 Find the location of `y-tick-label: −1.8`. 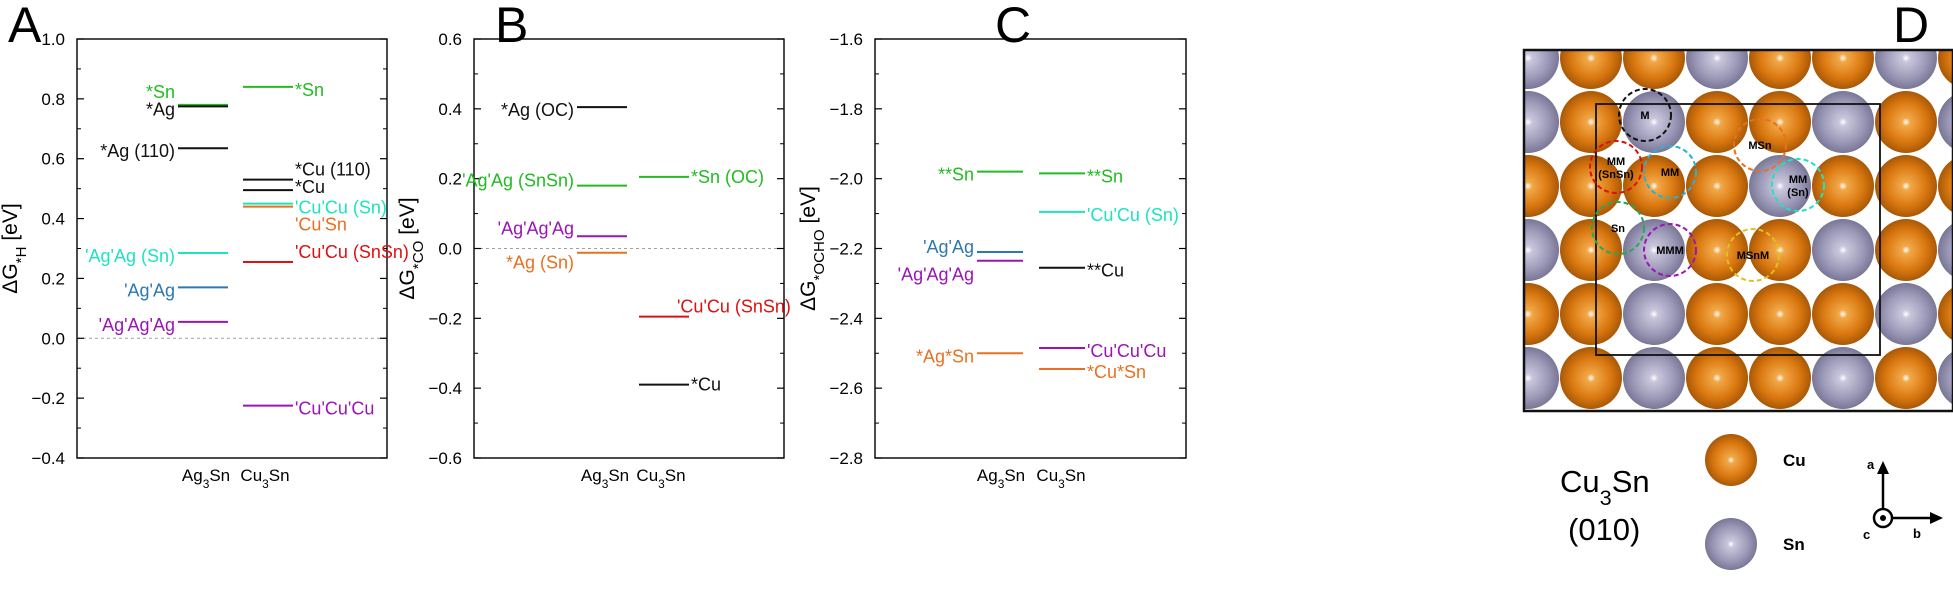

y-tick-label: −1.8 is located at coordinates (846, 109).